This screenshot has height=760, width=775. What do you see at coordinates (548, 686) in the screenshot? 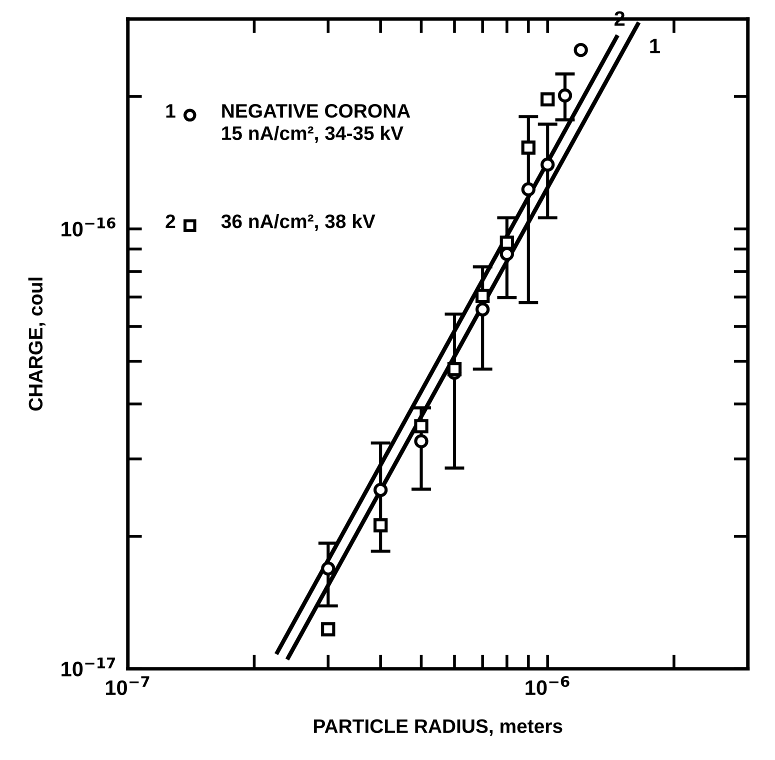
I see `x-tick-label: 10$^{−6}$` at bounding box center [548, 686].